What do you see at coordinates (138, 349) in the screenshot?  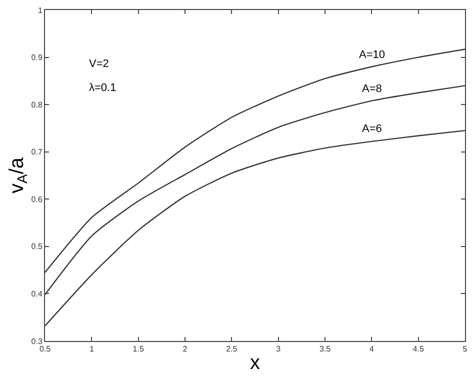 I see `x-tick-label: 1.5` at bounding box center [138, 349].